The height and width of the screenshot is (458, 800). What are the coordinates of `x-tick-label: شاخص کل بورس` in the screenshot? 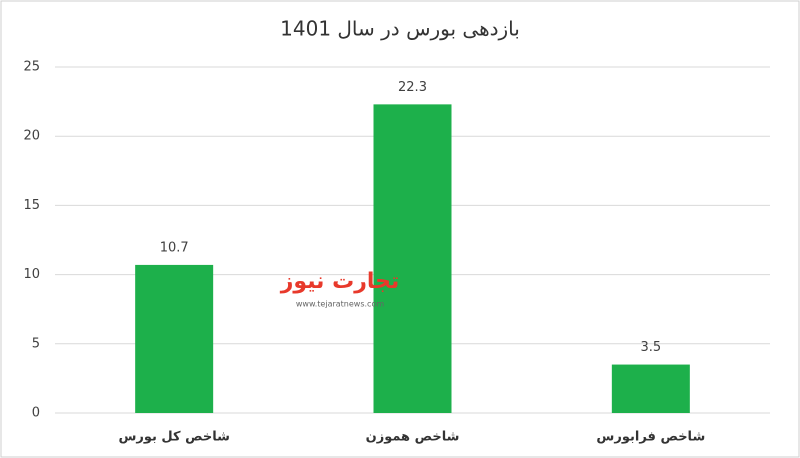 It's located at (173, 437).